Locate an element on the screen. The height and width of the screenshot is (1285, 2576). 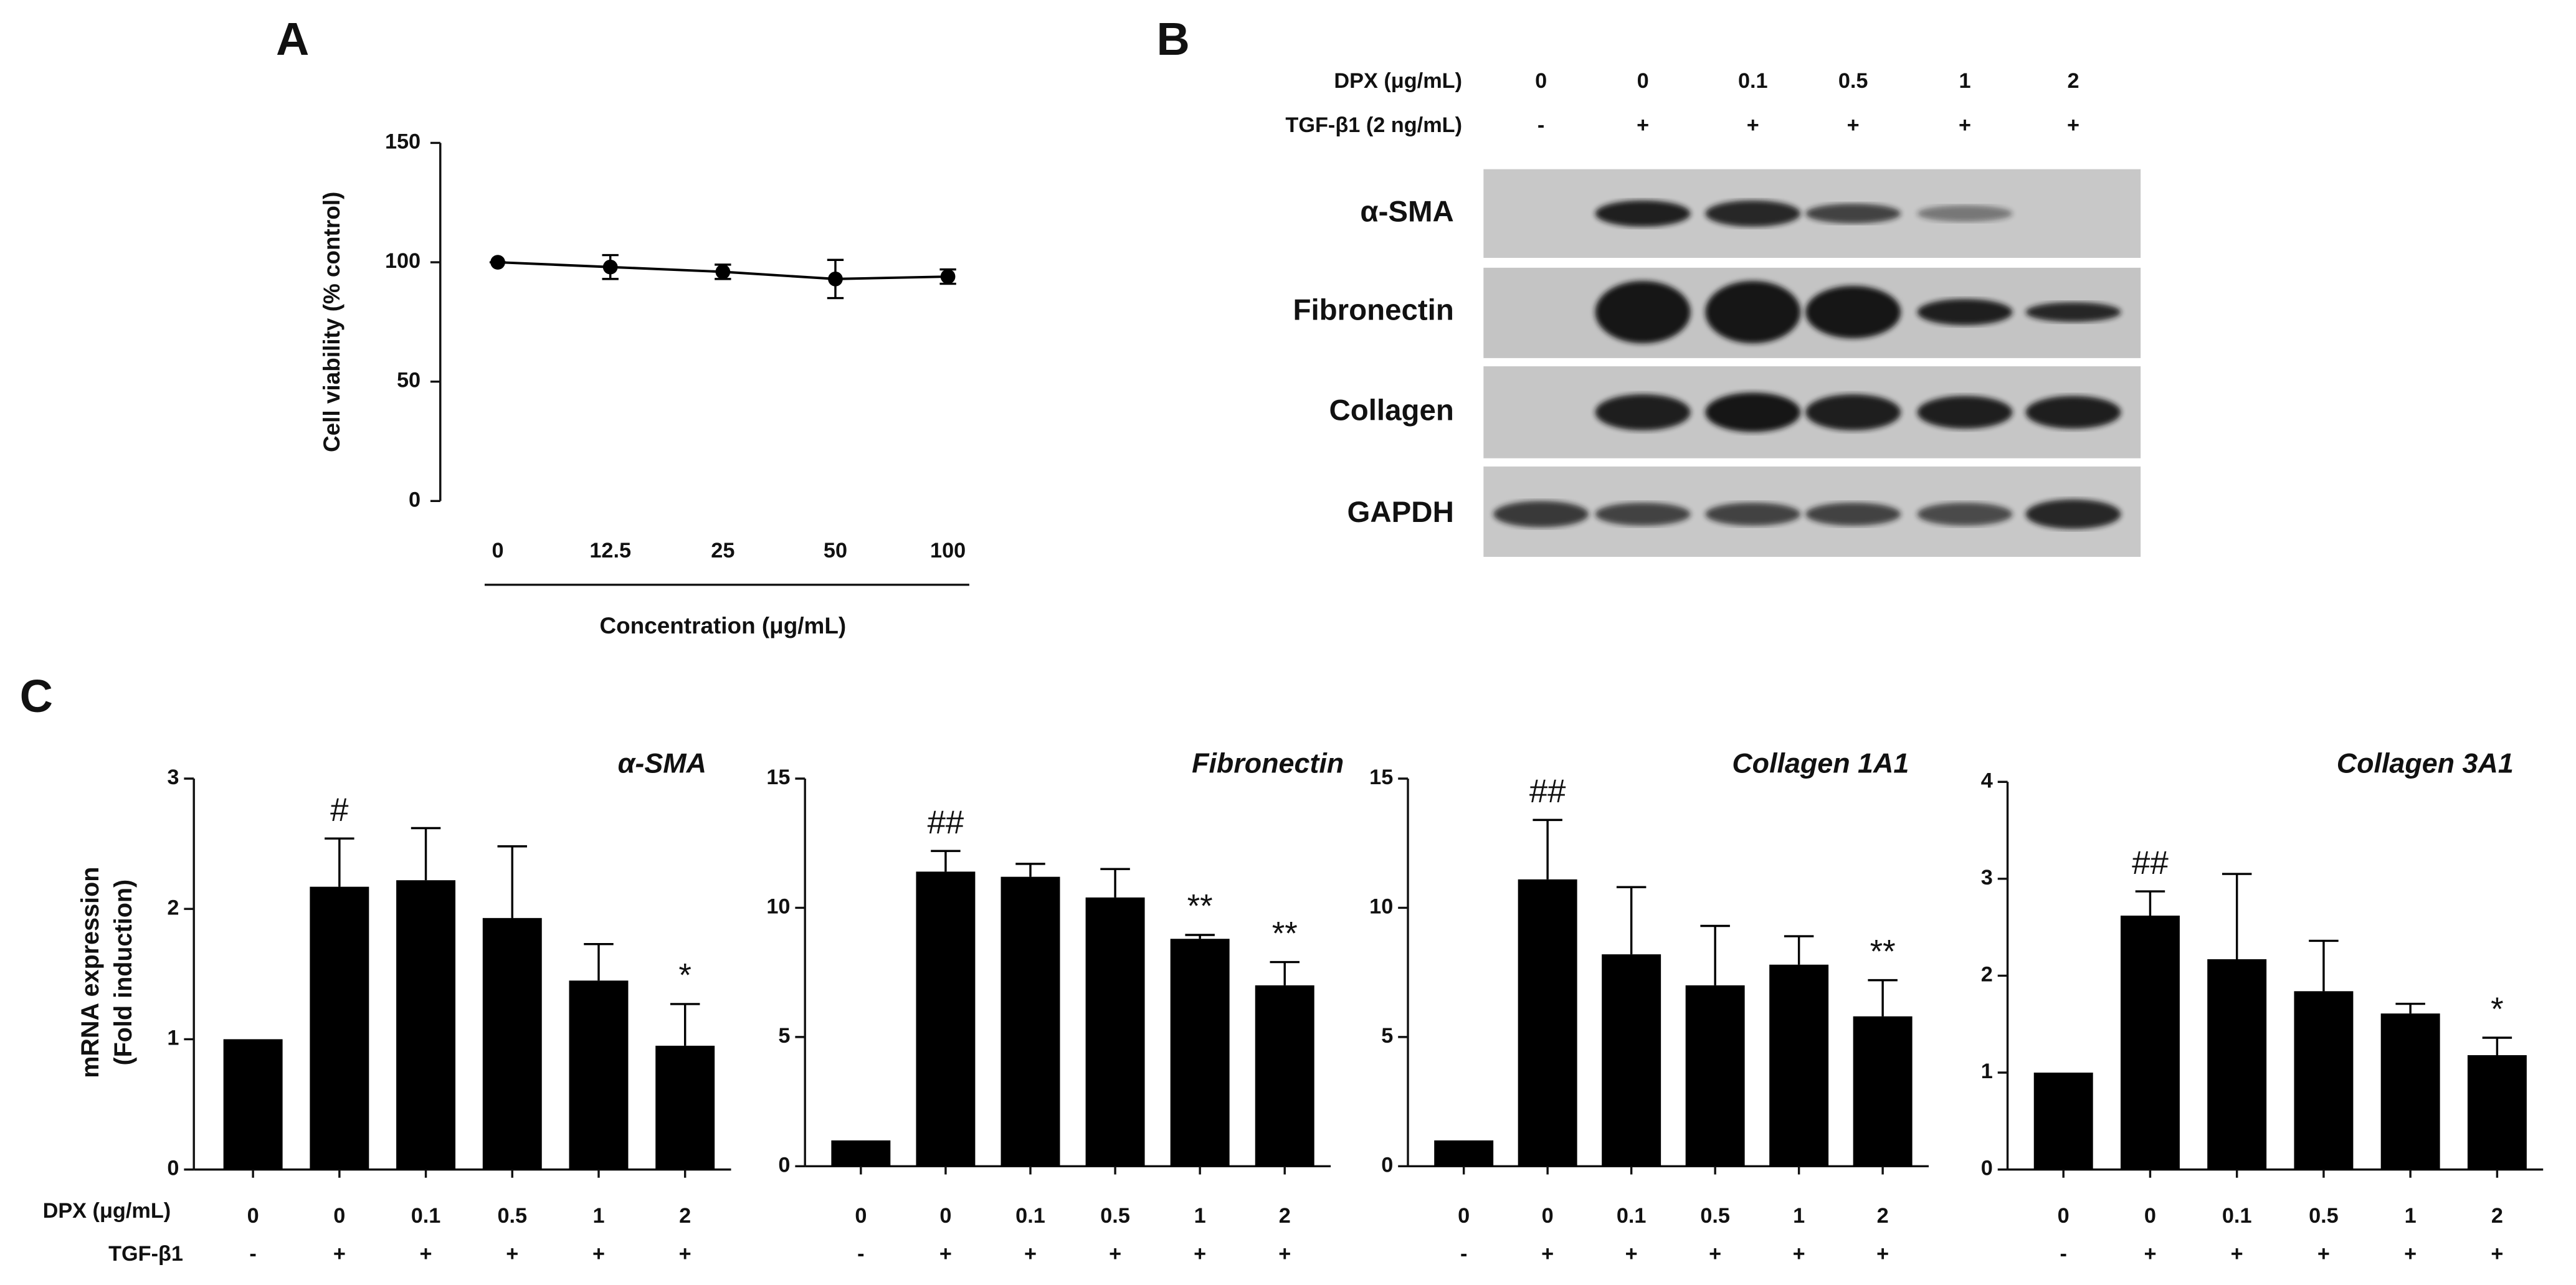
band-label: Fibronectin is located at coordinates (1373, 311).